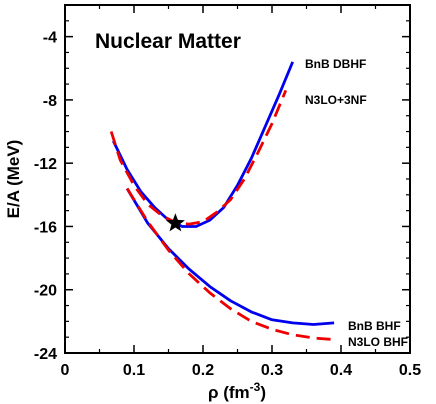  I want to click on star-marker, so click(175, 222).